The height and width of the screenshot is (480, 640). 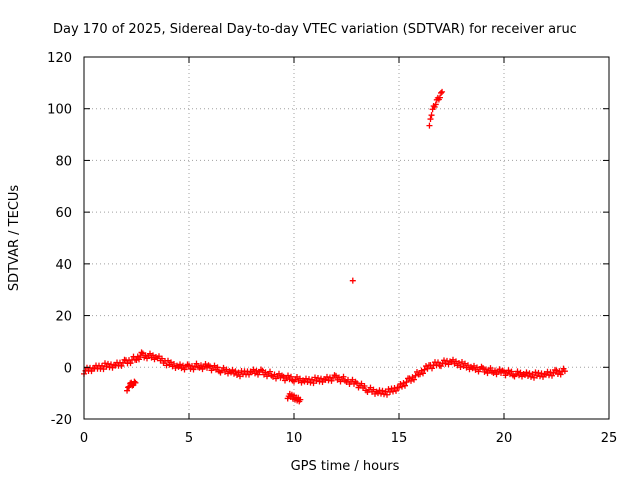 I want to click on y-tick-label: 0, so click(x=68, y=368).